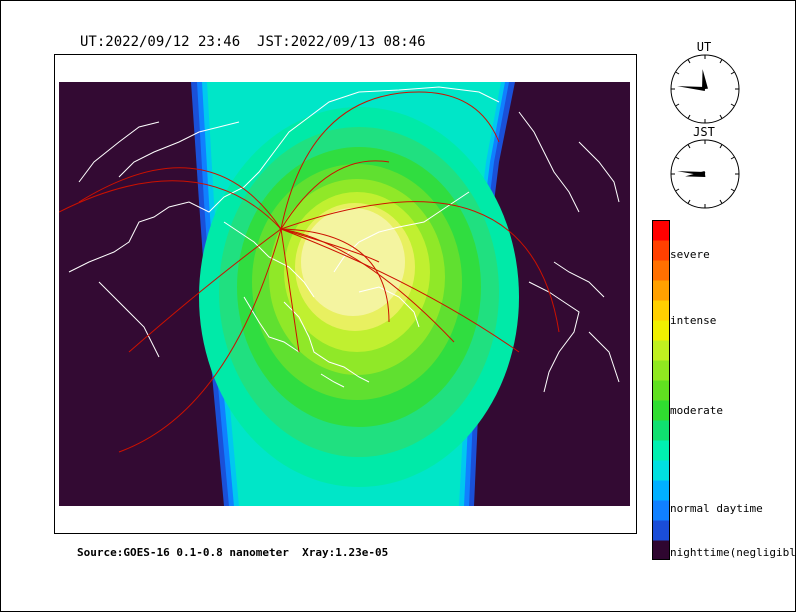 Image resolution: width=796 pixels, height=612 pixels. Describe the element at coordinates (281, 229) in the screenshot. I see `source-point` at that location.